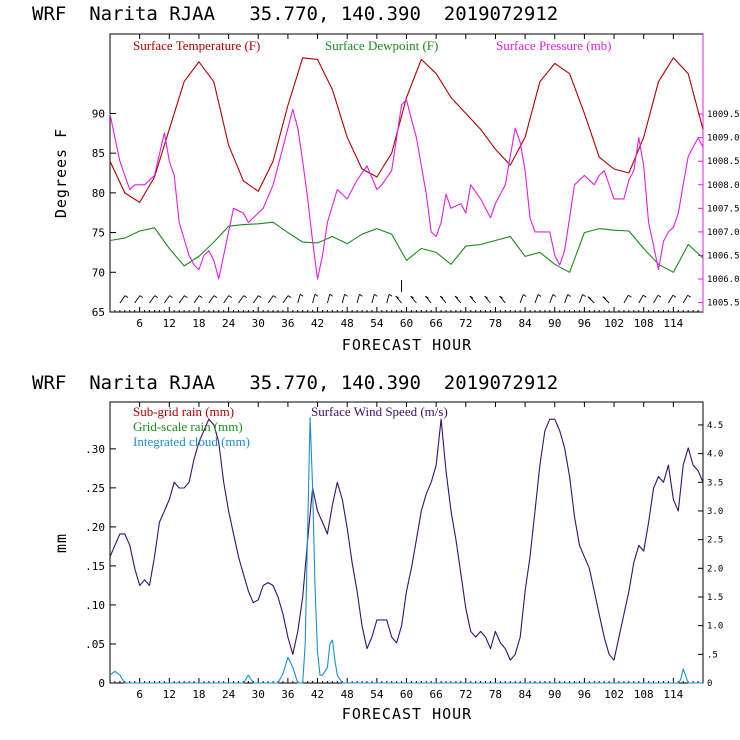 This screenshot has width=740, height=740. What do you see at coordinates (715, 627) in the screenshot?
I see `y2-tick-label: 1.0` at bounding box center [715, 627].